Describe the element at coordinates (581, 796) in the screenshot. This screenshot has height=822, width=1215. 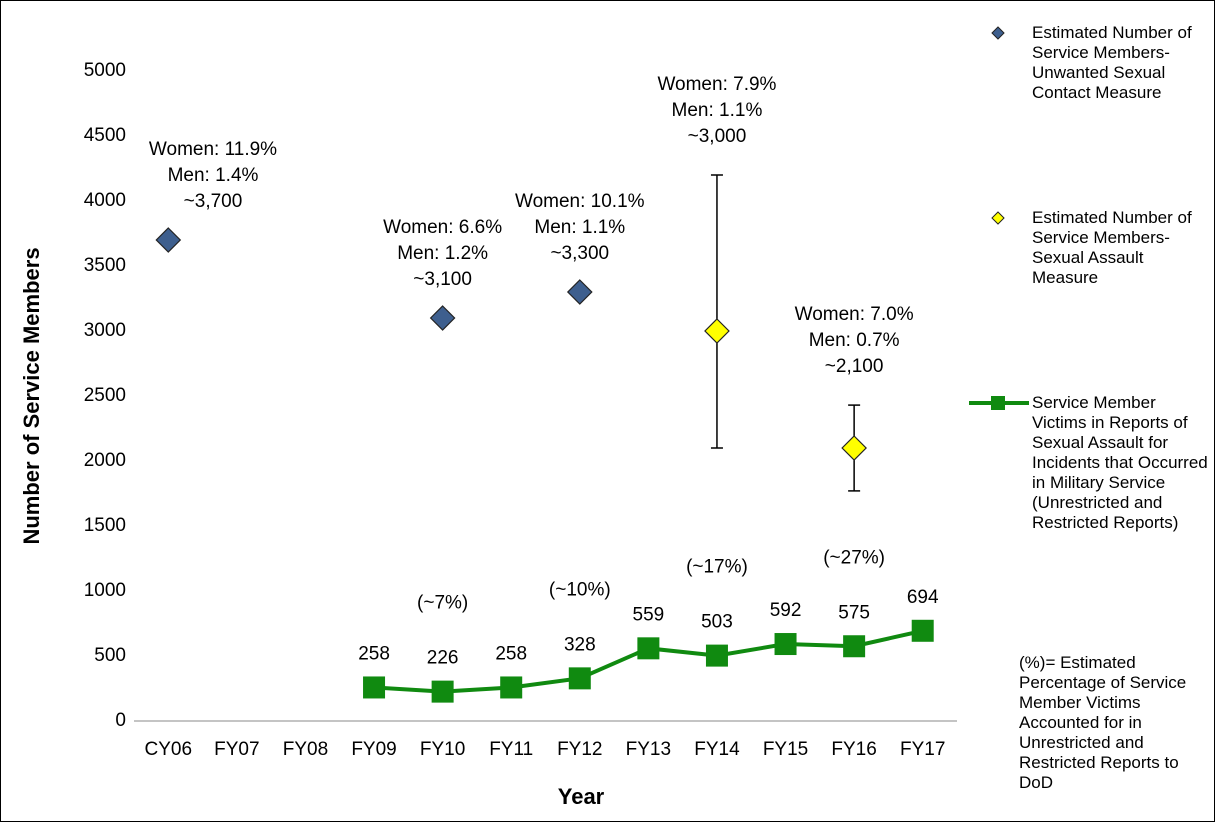
I see `x-axis-title: Year` at that location.